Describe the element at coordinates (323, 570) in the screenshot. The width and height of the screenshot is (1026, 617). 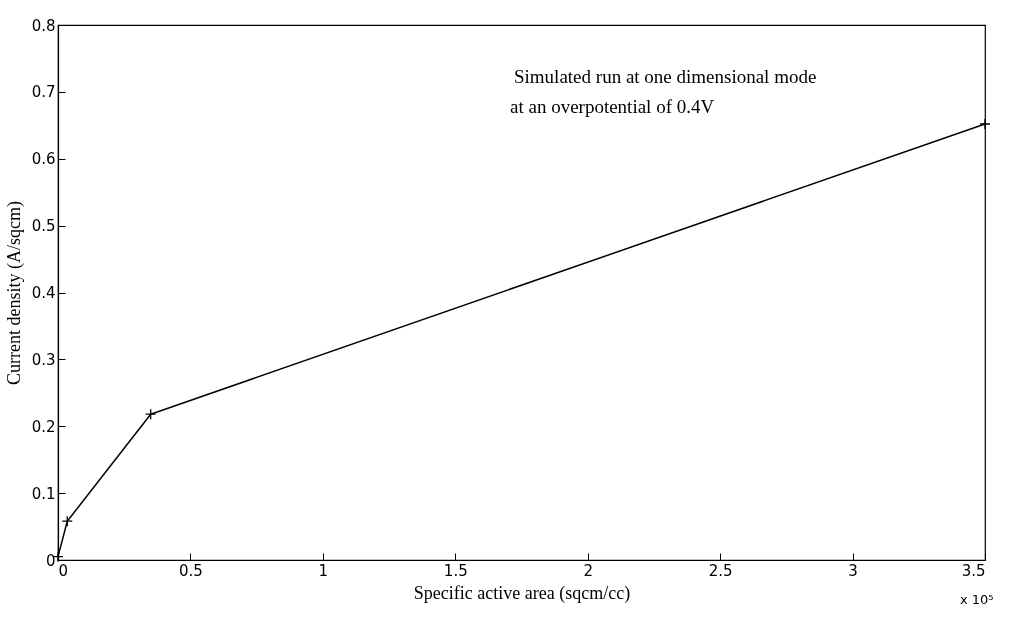
I see `x-tick-label: 1` at that location.